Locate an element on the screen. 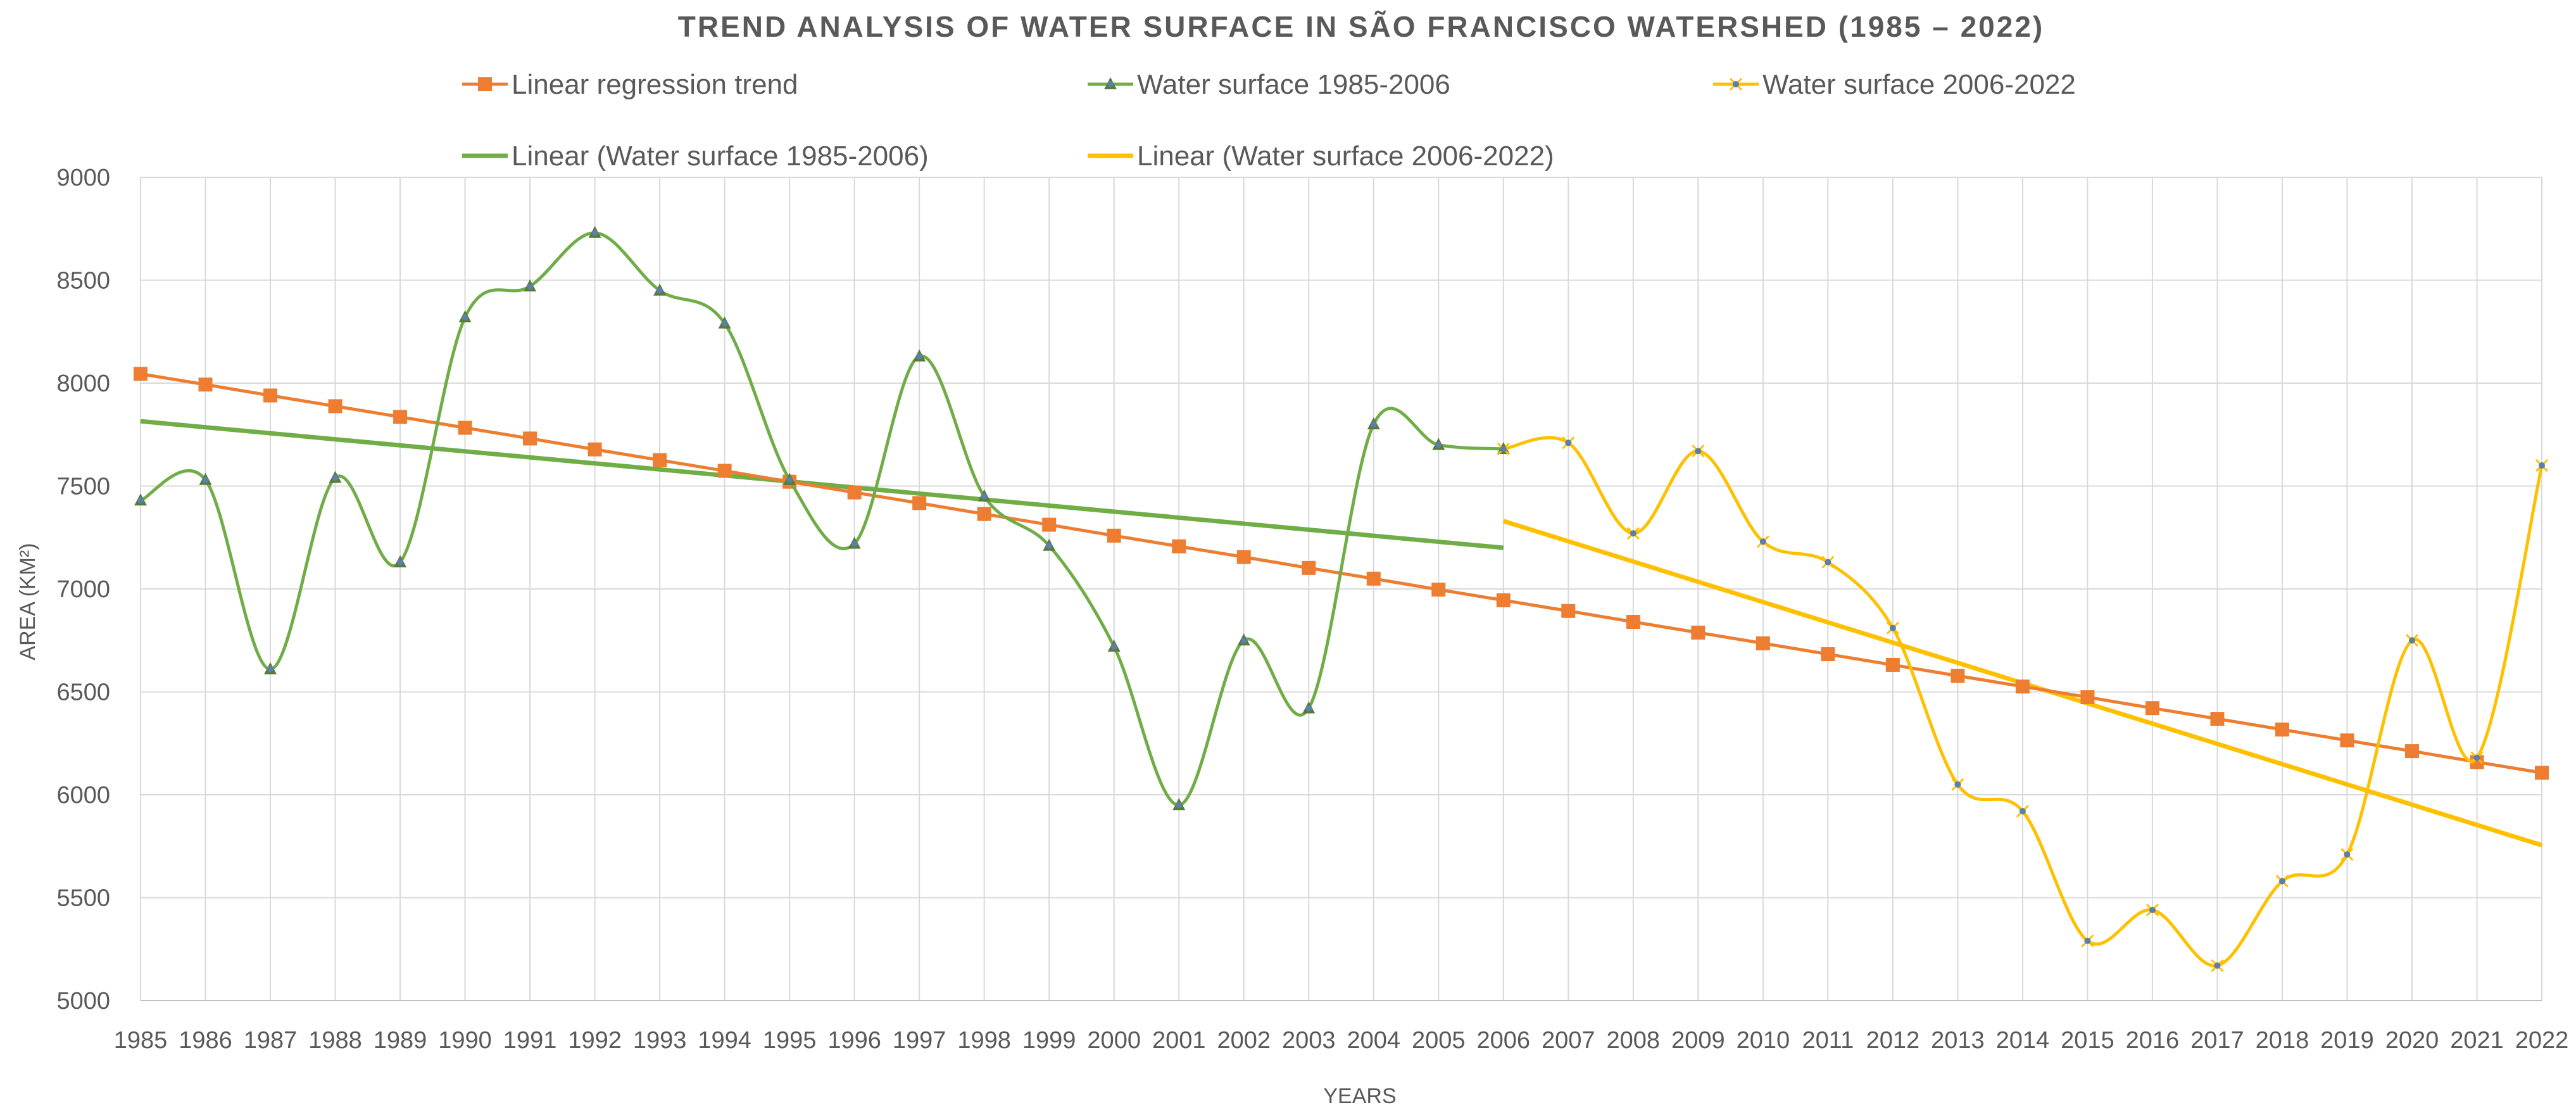 This screenshot has height=1119, width=2576. legend-label: Water surface 1985-2006 is located at coordinates (1293, 84).